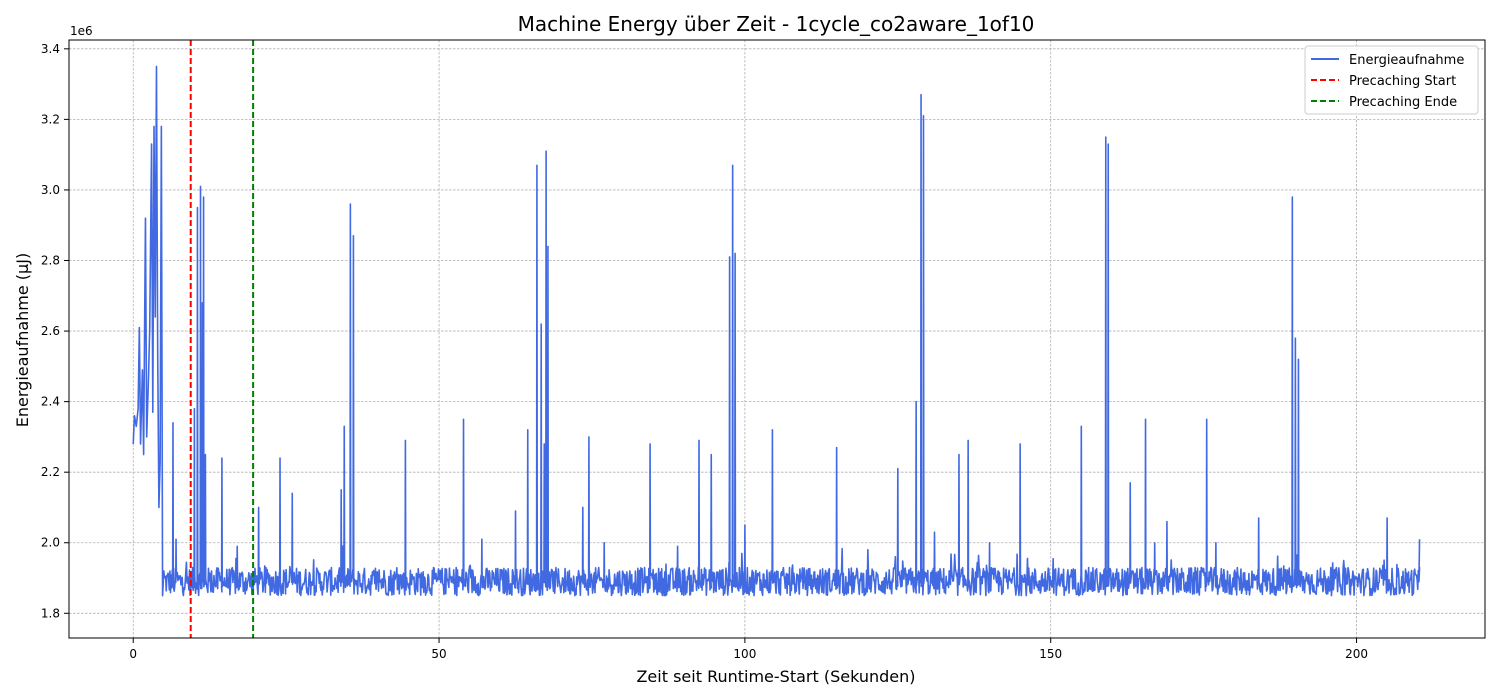 The height and width of the screenshot is (700, 1500). Describe the element at coordinates (50, 402) in the screenshot. I see `y-tick-label: 2.4` at that location.